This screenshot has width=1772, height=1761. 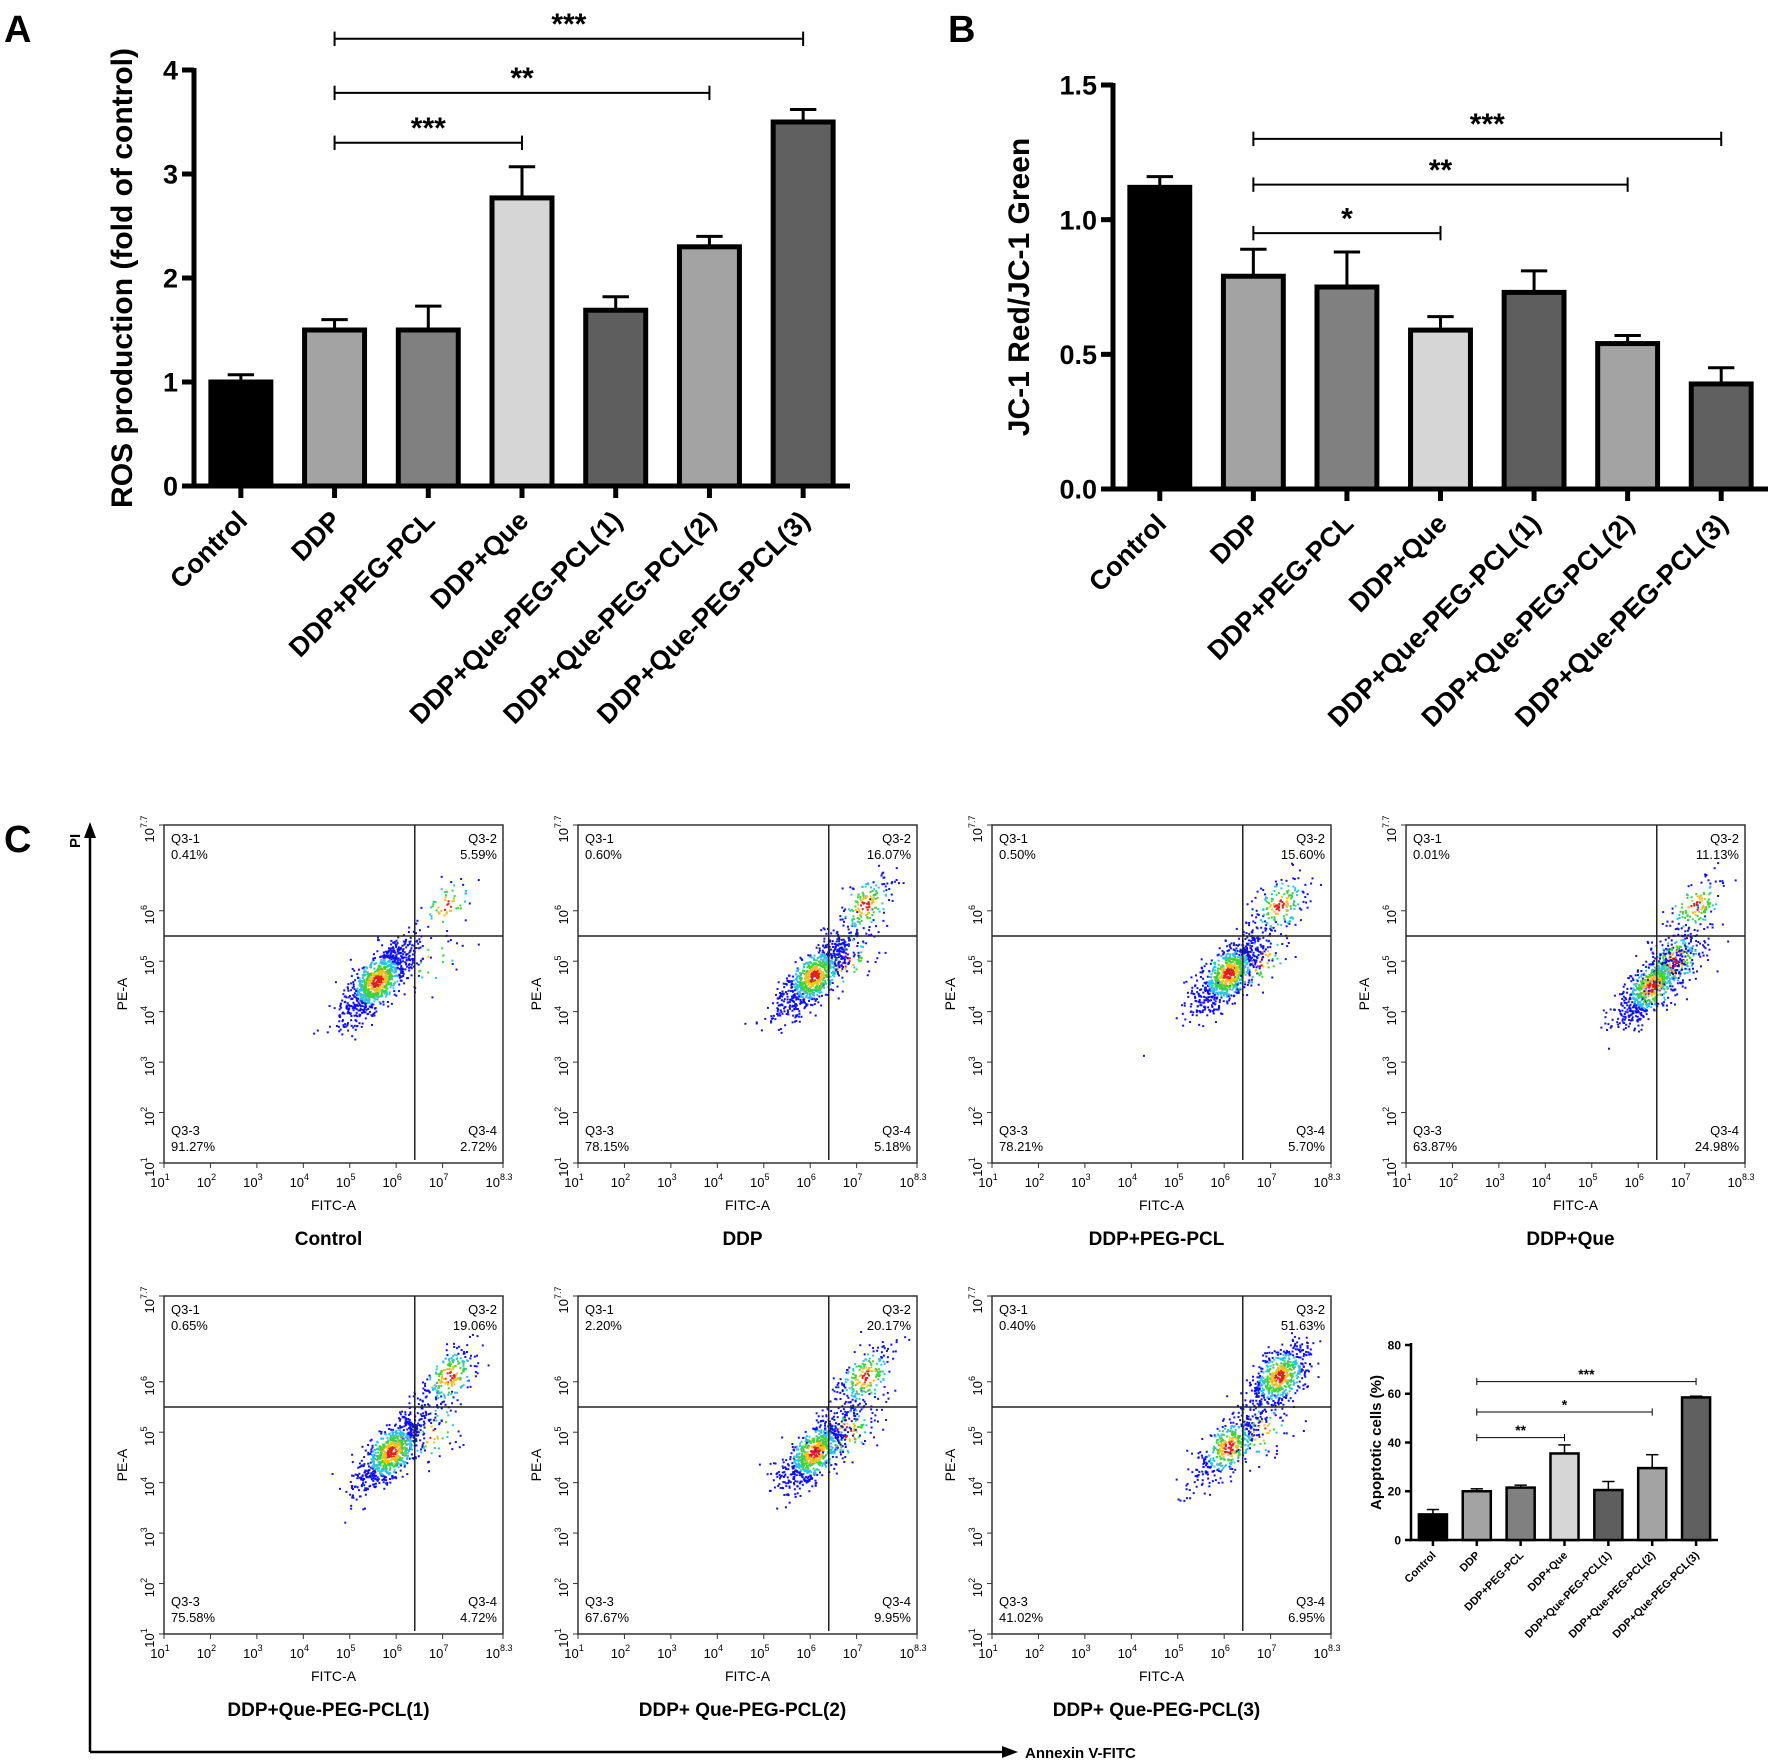 I want to click on quadrant-name: Q3-2, so click(x=1724, y=838).